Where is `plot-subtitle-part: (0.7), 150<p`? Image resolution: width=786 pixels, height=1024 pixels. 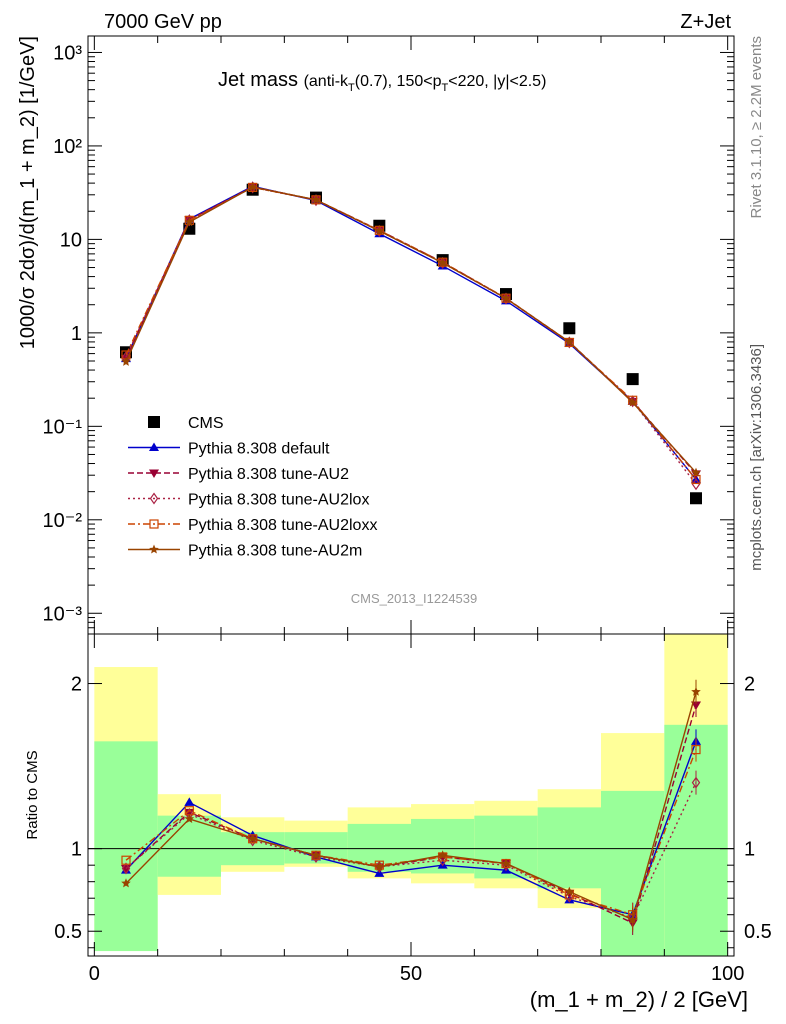
plot-subtitle-part: (0.7), 150<p is located at coordinates (398, 81).